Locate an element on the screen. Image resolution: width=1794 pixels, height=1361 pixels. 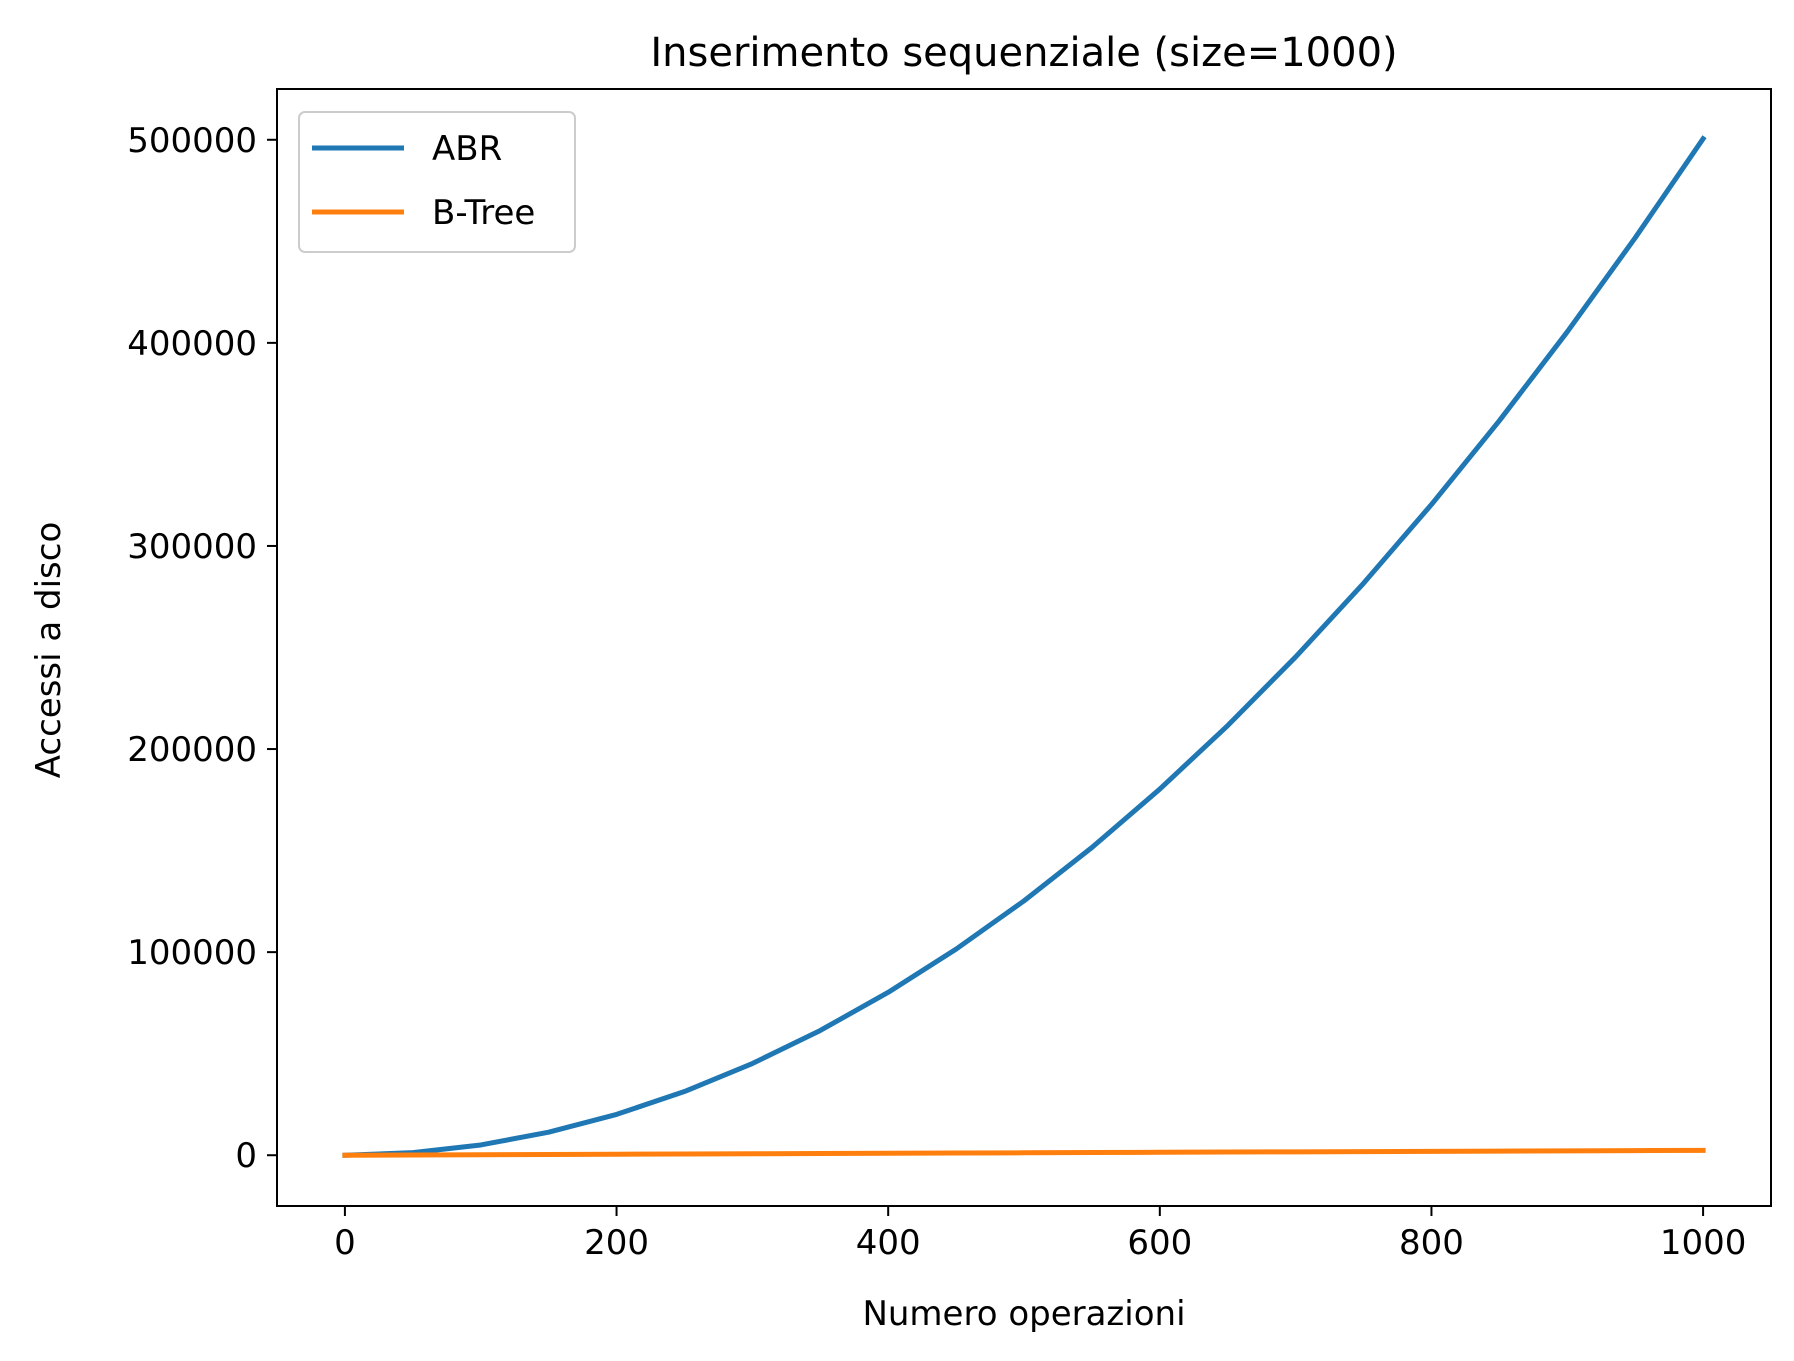
x-tick-label: 600 is located at coordinates (1159, 1243).